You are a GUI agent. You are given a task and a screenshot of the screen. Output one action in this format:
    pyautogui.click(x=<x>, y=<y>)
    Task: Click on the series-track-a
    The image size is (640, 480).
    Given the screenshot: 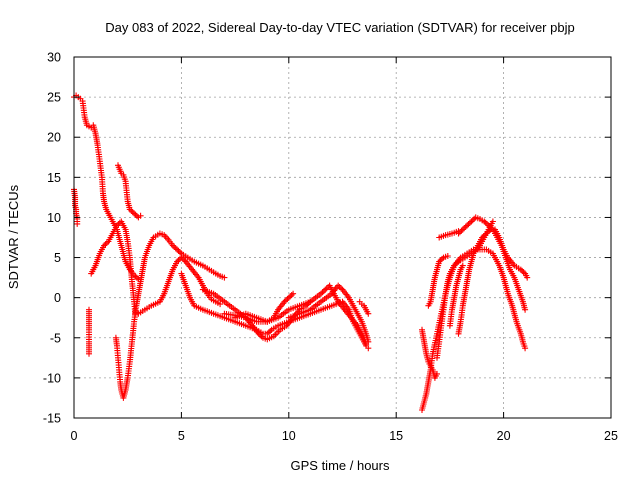 What is the action you would take?
    pyautogui.click(x=106, y=187)
    